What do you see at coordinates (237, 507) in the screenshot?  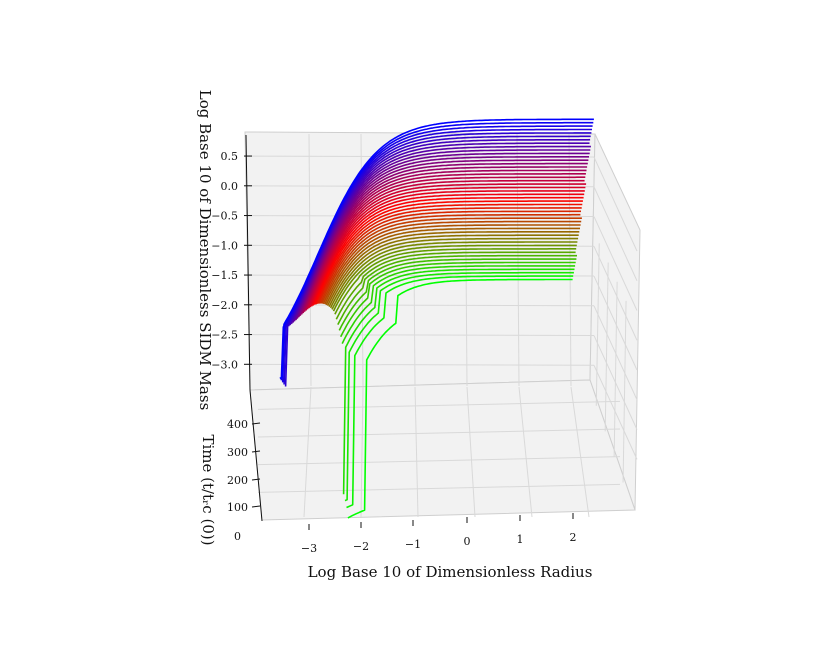 I see `y-tick-label: 100` at bounding box center [237, 507].